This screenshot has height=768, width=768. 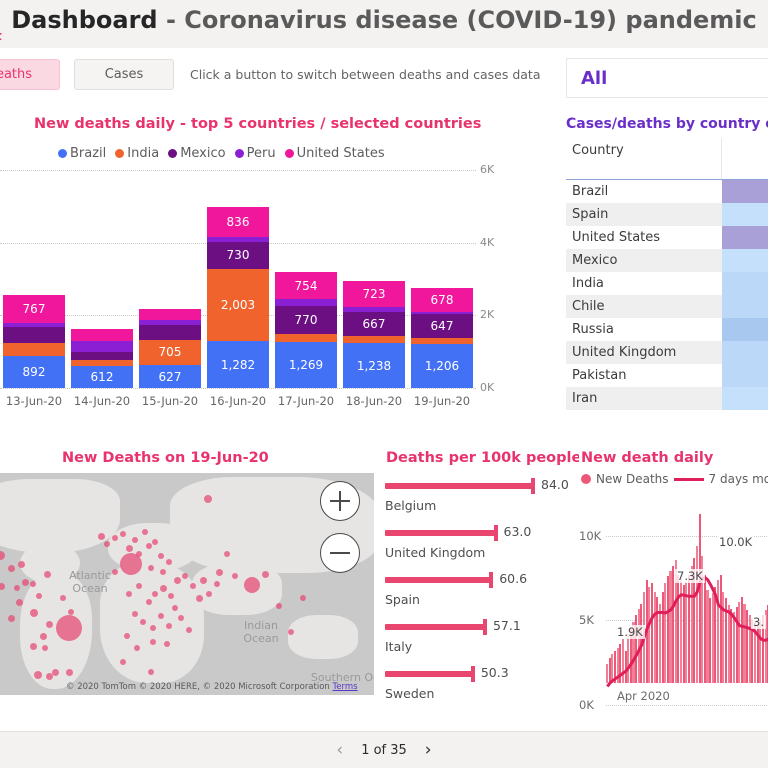 What do you see at coordinates (674, 479) in the screenshot?
I see `new-death-daily-legend: New Deaths 7 days mo` at bounding box center [674, 479].